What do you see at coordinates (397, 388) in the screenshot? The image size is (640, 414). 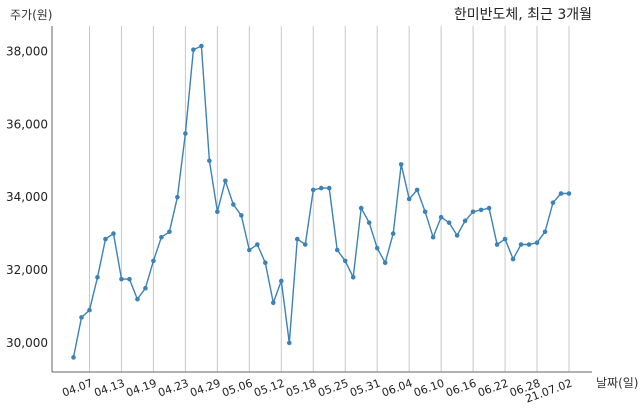 I see `x-tick-label: 06.04` at bounding box center [397, 388].